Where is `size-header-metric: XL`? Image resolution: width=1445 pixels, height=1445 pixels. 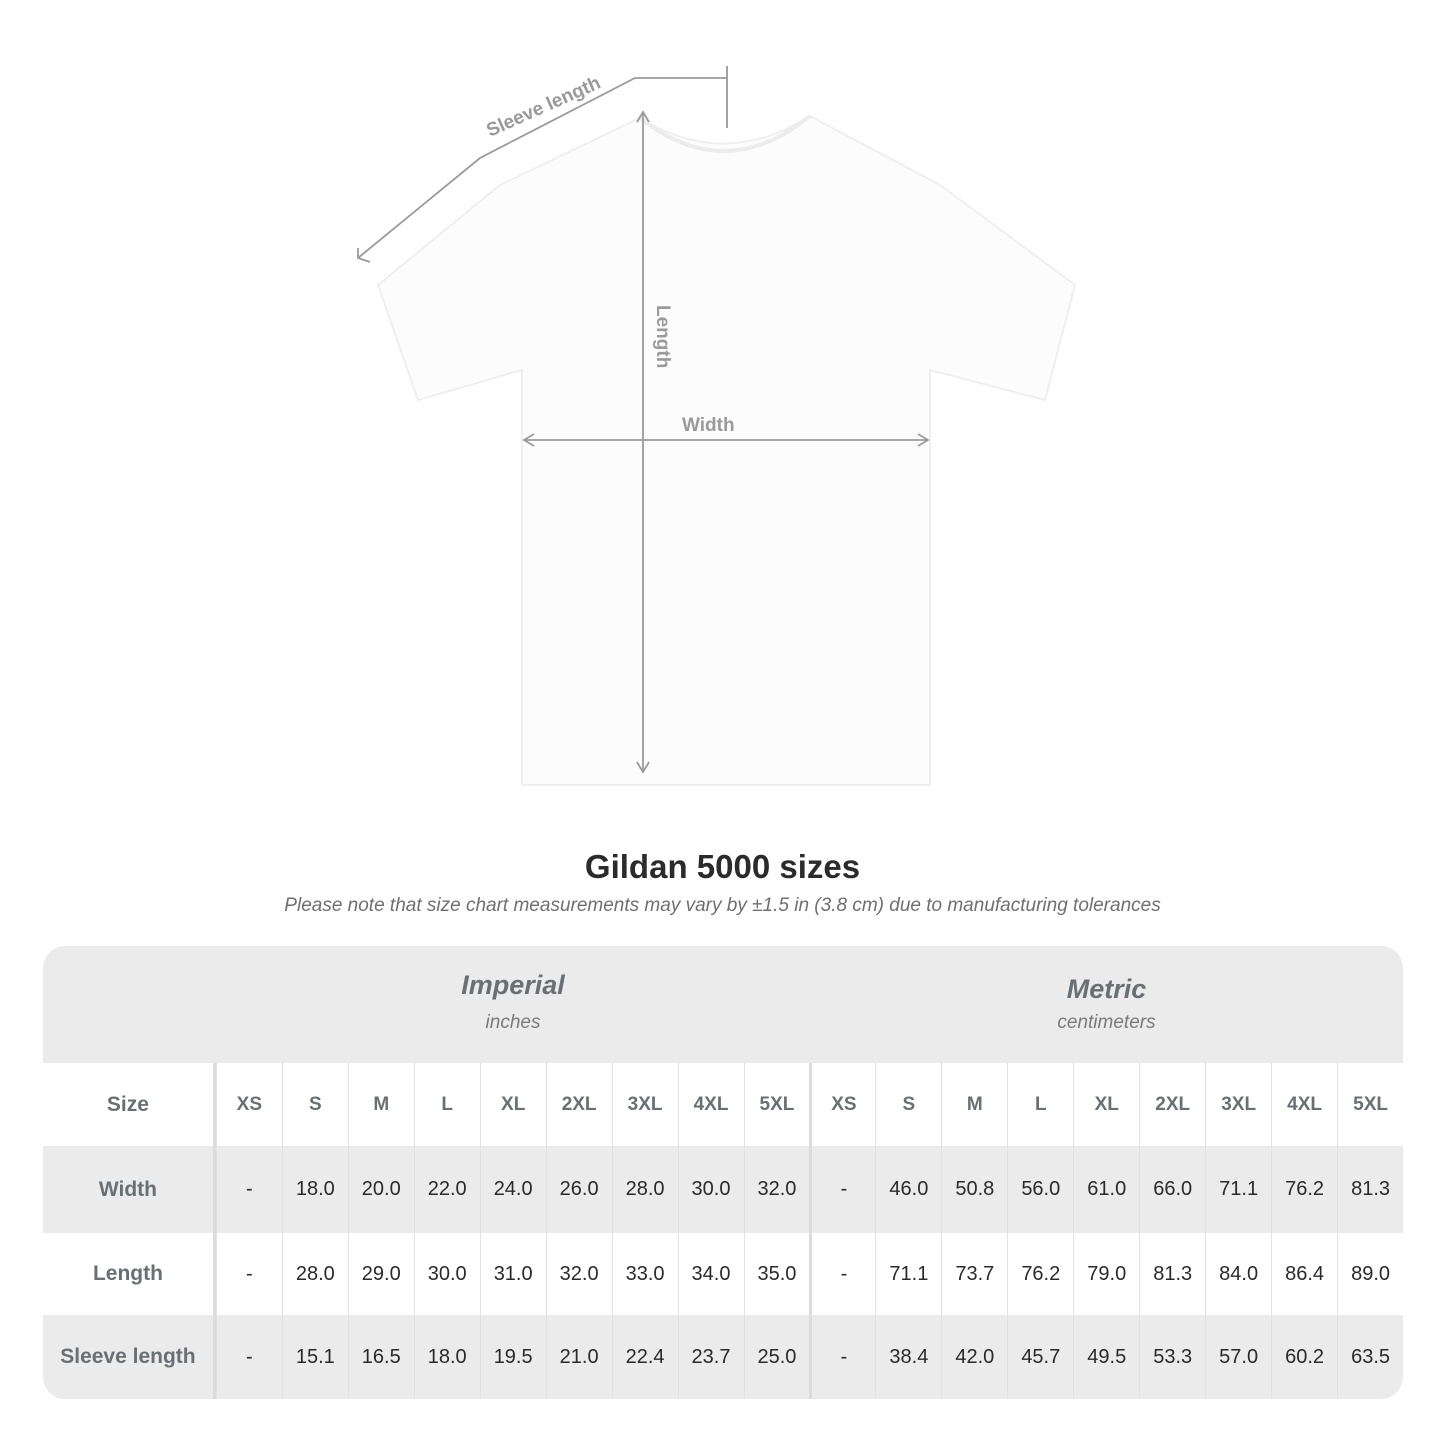
size-header-metric: XL is located at coordinates (1106, 1104).